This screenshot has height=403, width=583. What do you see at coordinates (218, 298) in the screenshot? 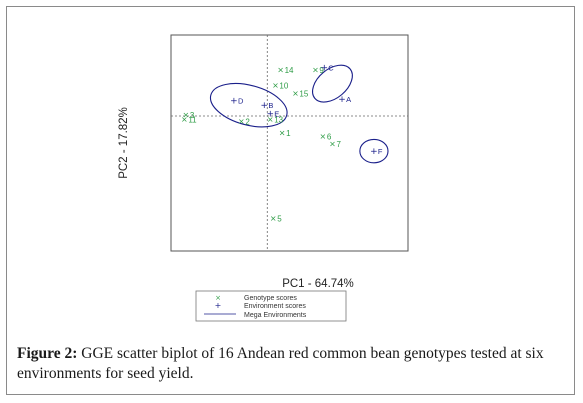
I see `legend-genotype-marker: ×` at bounding box center [218, 298].